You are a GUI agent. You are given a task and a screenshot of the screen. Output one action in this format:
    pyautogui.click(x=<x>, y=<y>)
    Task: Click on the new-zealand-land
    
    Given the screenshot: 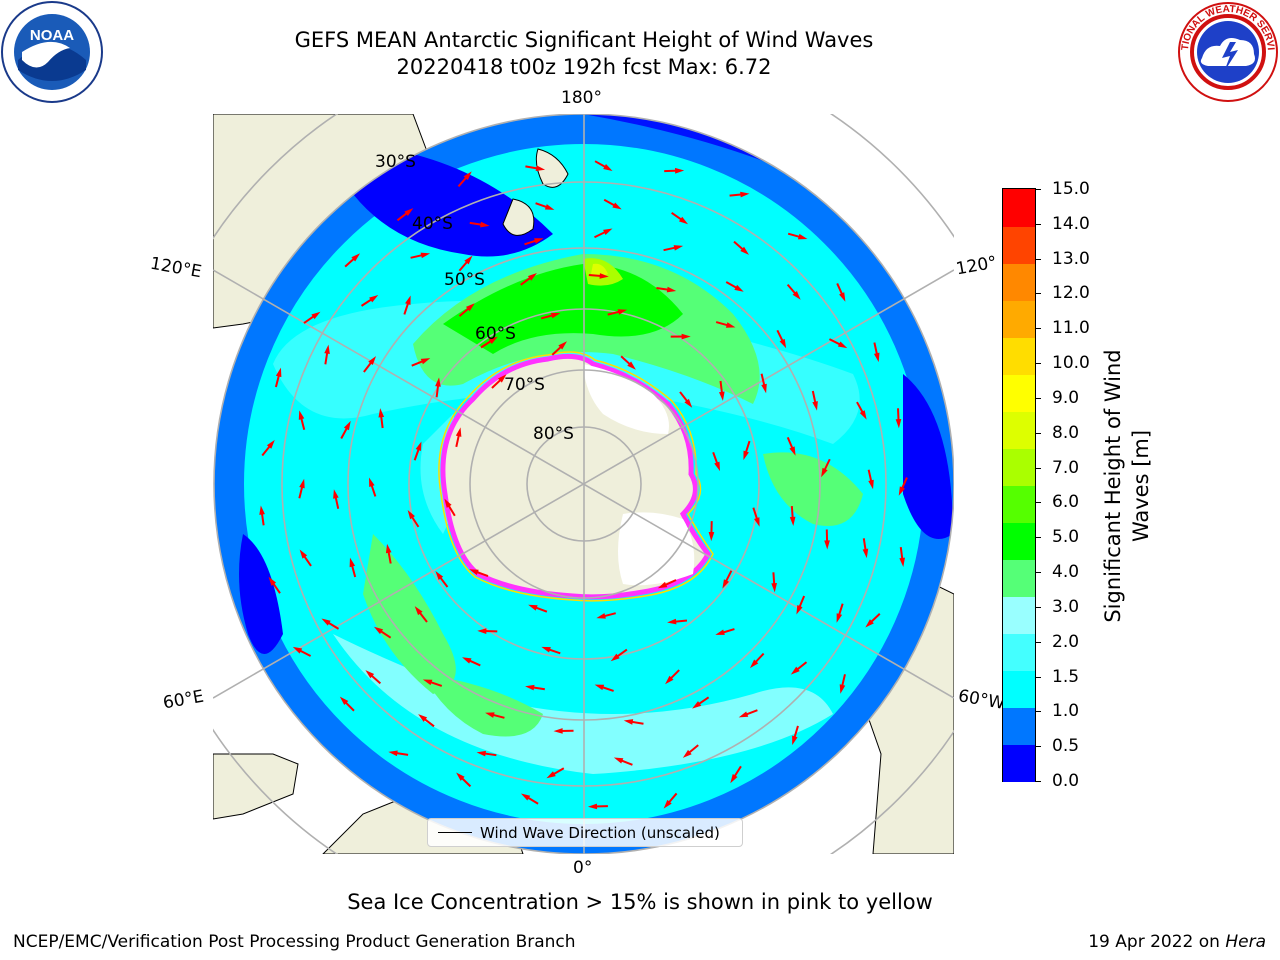 What is the action you would take?
    pyautogui.click(x=535, y=192)
    